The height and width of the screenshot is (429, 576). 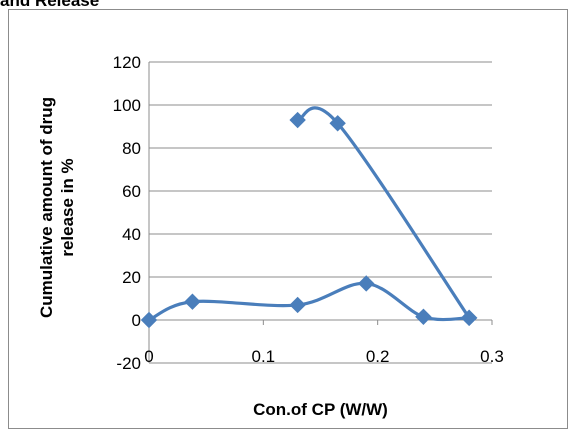 I want to click on x-tick-label: 0.3, so click(x=492, y=356).